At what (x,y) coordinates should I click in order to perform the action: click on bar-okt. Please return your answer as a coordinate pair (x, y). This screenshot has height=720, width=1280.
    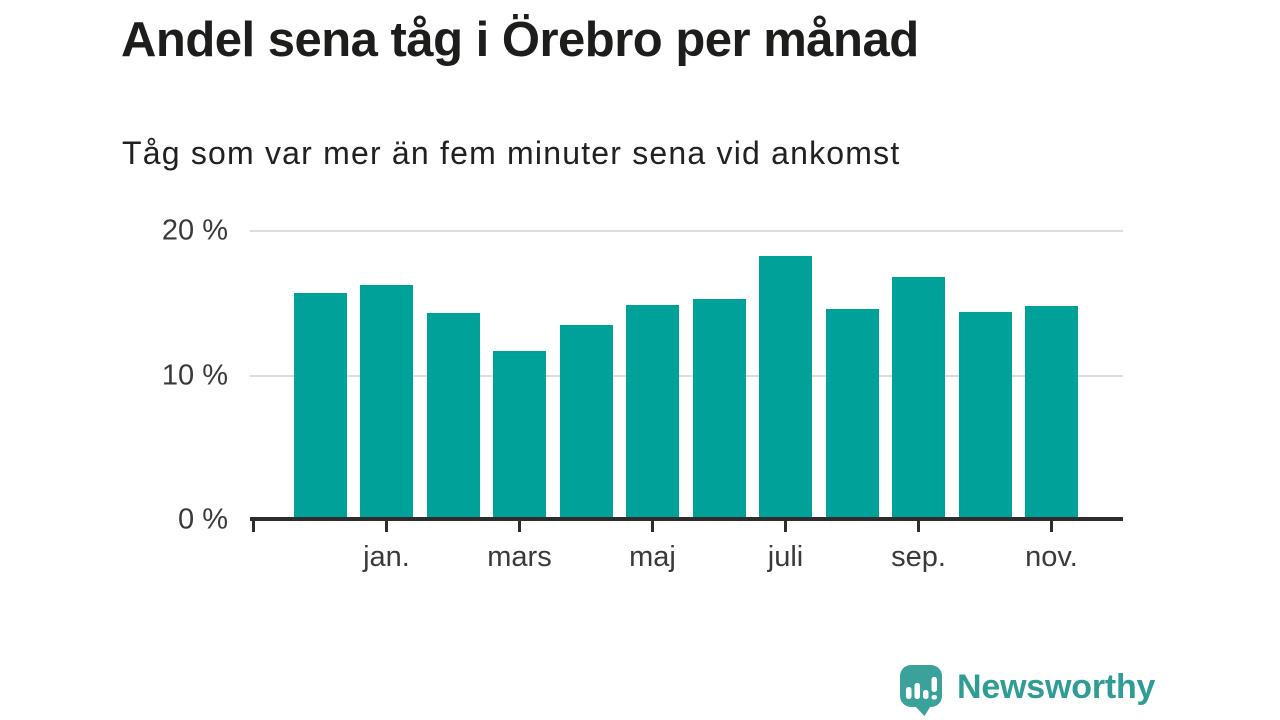
    Looking at the image, I should click on (985, 415).